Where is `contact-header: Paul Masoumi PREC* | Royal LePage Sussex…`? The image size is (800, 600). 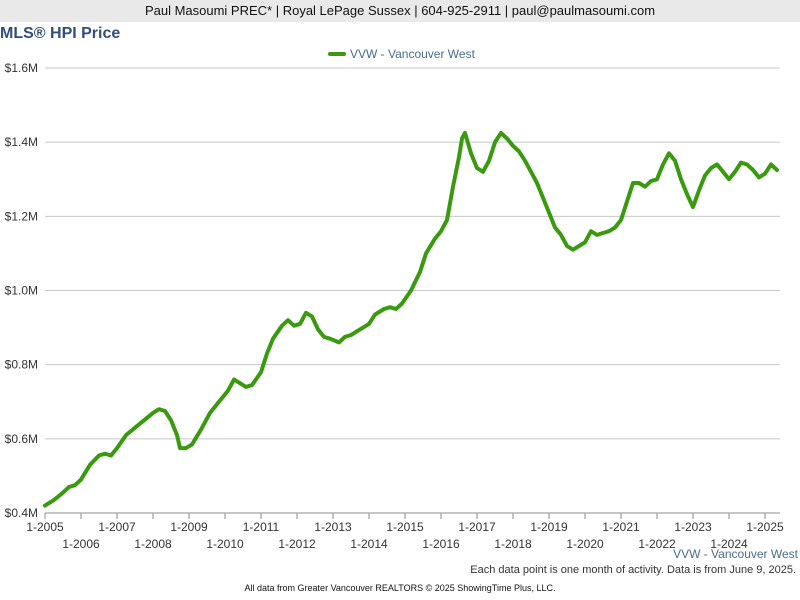
contact-header: Paul Masoumi PREC* | Royal LePage Sussex… is located at coordinates (400, 11).